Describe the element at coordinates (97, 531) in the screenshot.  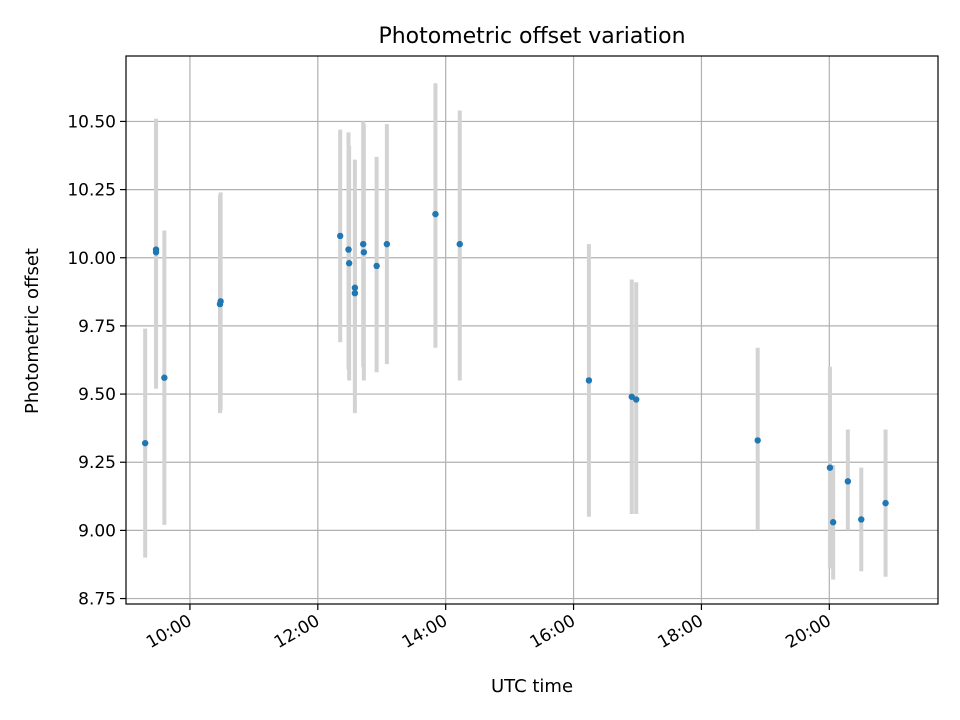
I see `y-tick-label: 9.00` at that location.